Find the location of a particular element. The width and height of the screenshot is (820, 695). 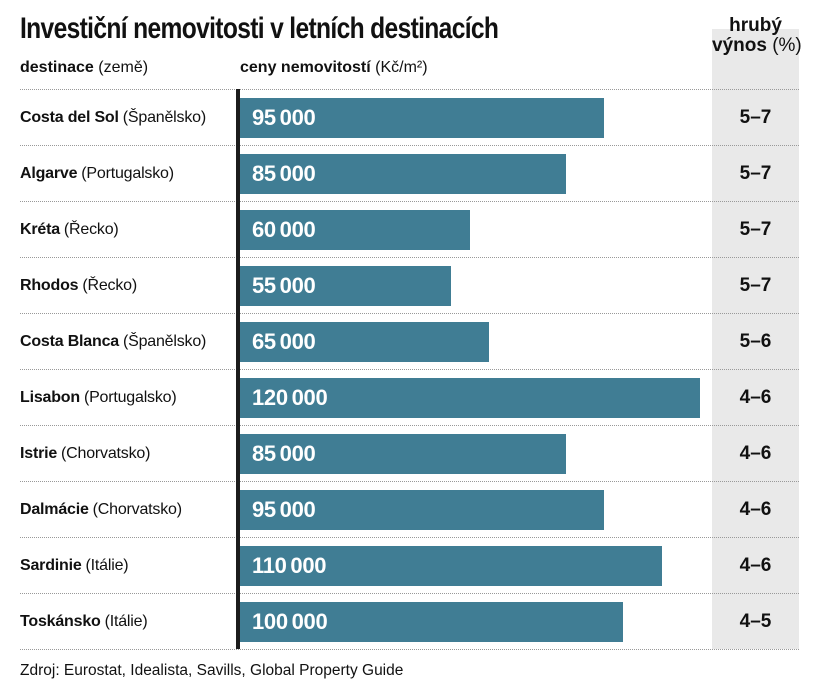

row-destination-name: Lisabon is located at coordinates (50, 397).